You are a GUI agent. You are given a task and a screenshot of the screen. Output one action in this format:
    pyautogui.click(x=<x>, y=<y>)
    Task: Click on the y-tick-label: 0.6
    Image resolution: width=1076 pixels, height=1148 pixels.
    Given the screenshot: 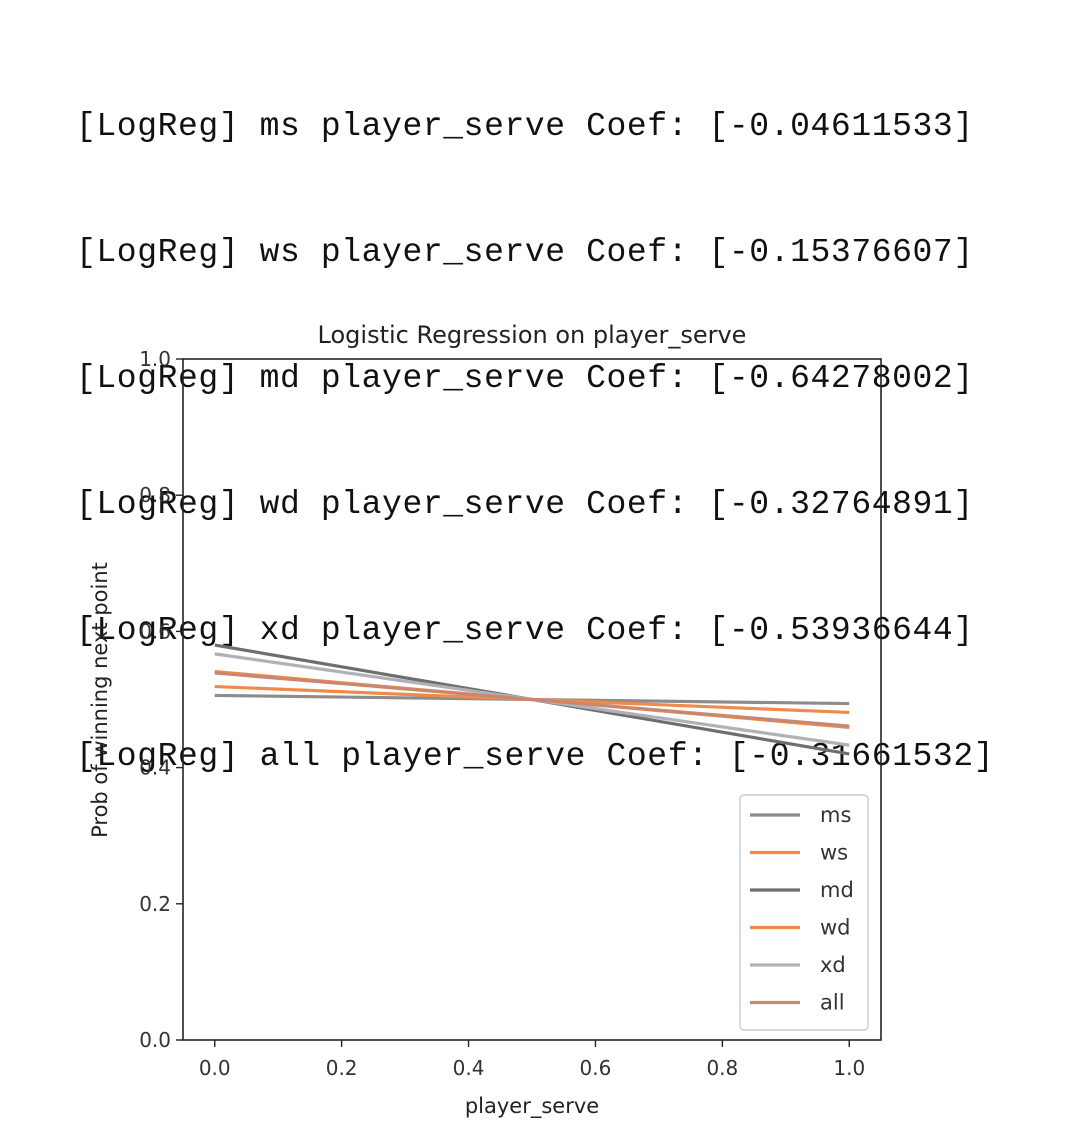 What is the action you would take?
    pyautogui.click(x=155, y=631)
    